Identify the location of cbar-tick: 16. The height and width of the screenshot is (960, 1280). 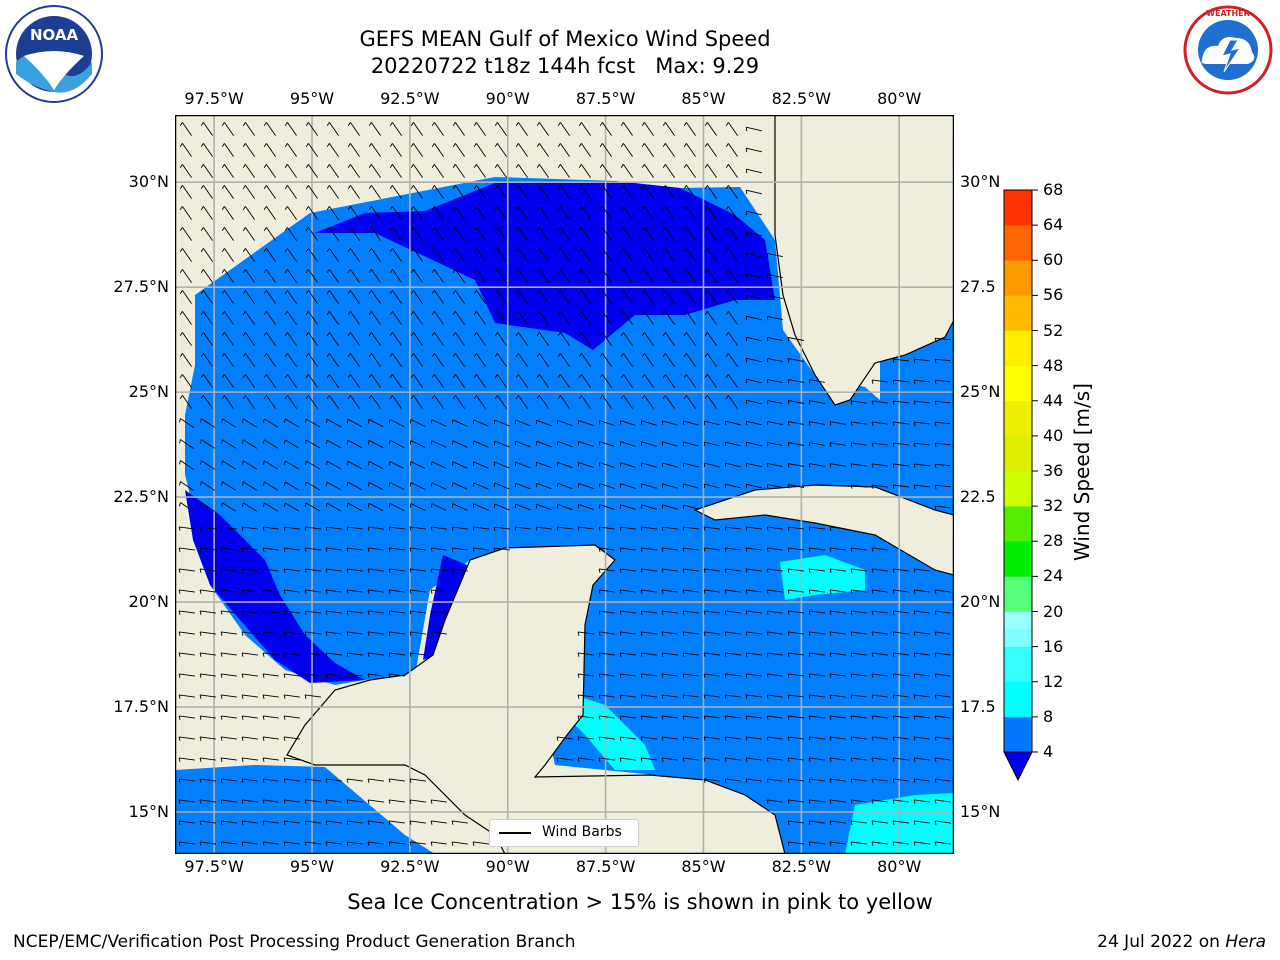
(1053, 646).